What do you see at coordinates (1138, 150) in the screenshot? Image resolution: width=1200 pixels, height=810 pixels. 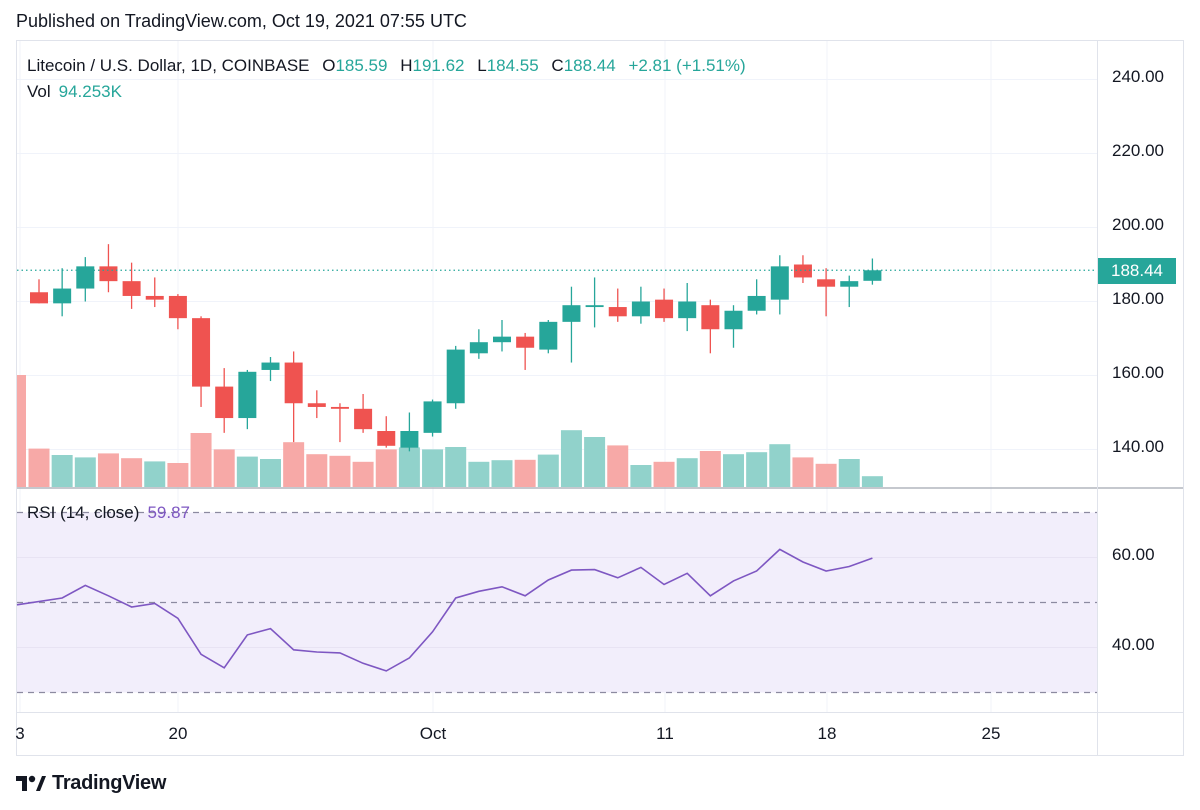 I see `price-tick-220: 220.00` at bounding box center [1138, 150].